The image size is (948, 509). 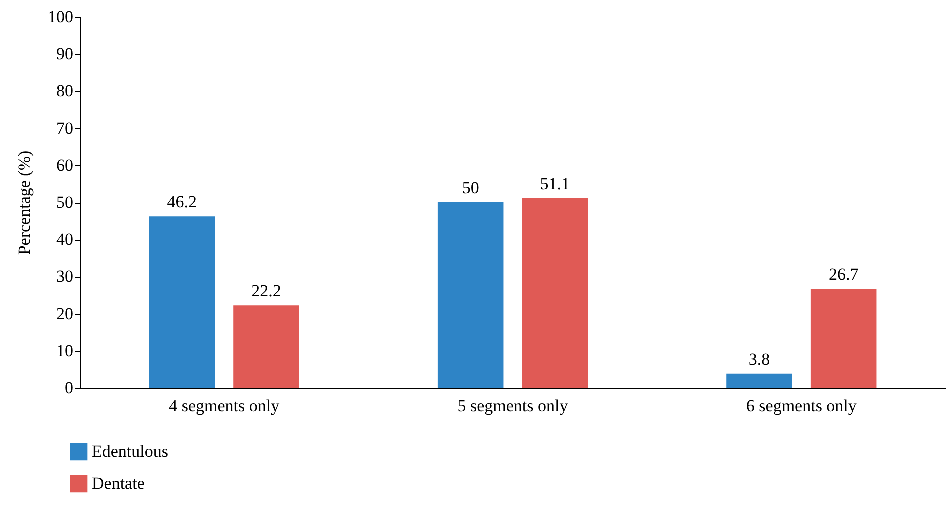 What do you see at coordinates (65, 240) in the screenshot?
I see `y-tick-label: 40` at bounding box center [65, 240].